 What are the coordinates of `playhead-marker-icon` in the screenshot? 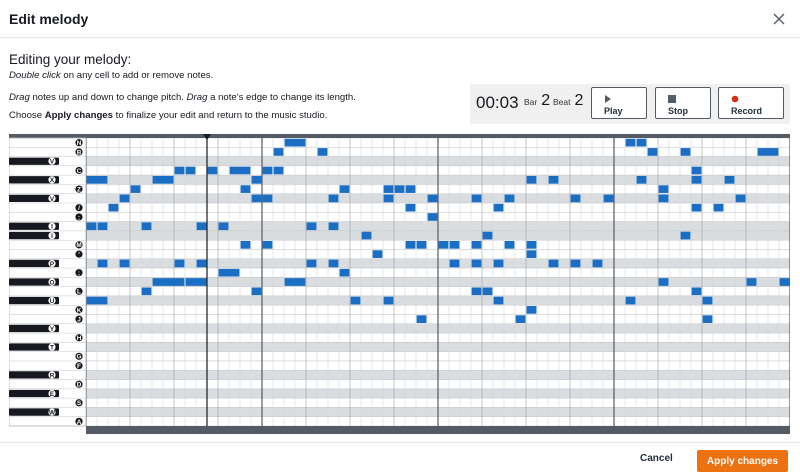 It's located at (207, 137).